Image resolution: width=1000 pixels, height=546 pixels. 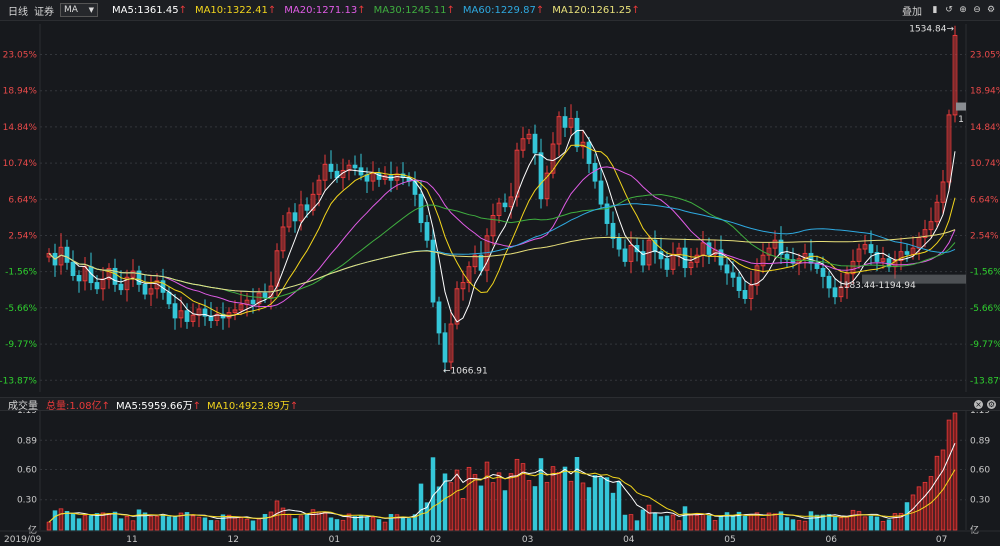 I want to click on lock-icon: ▮, so click(x=935, y=10).